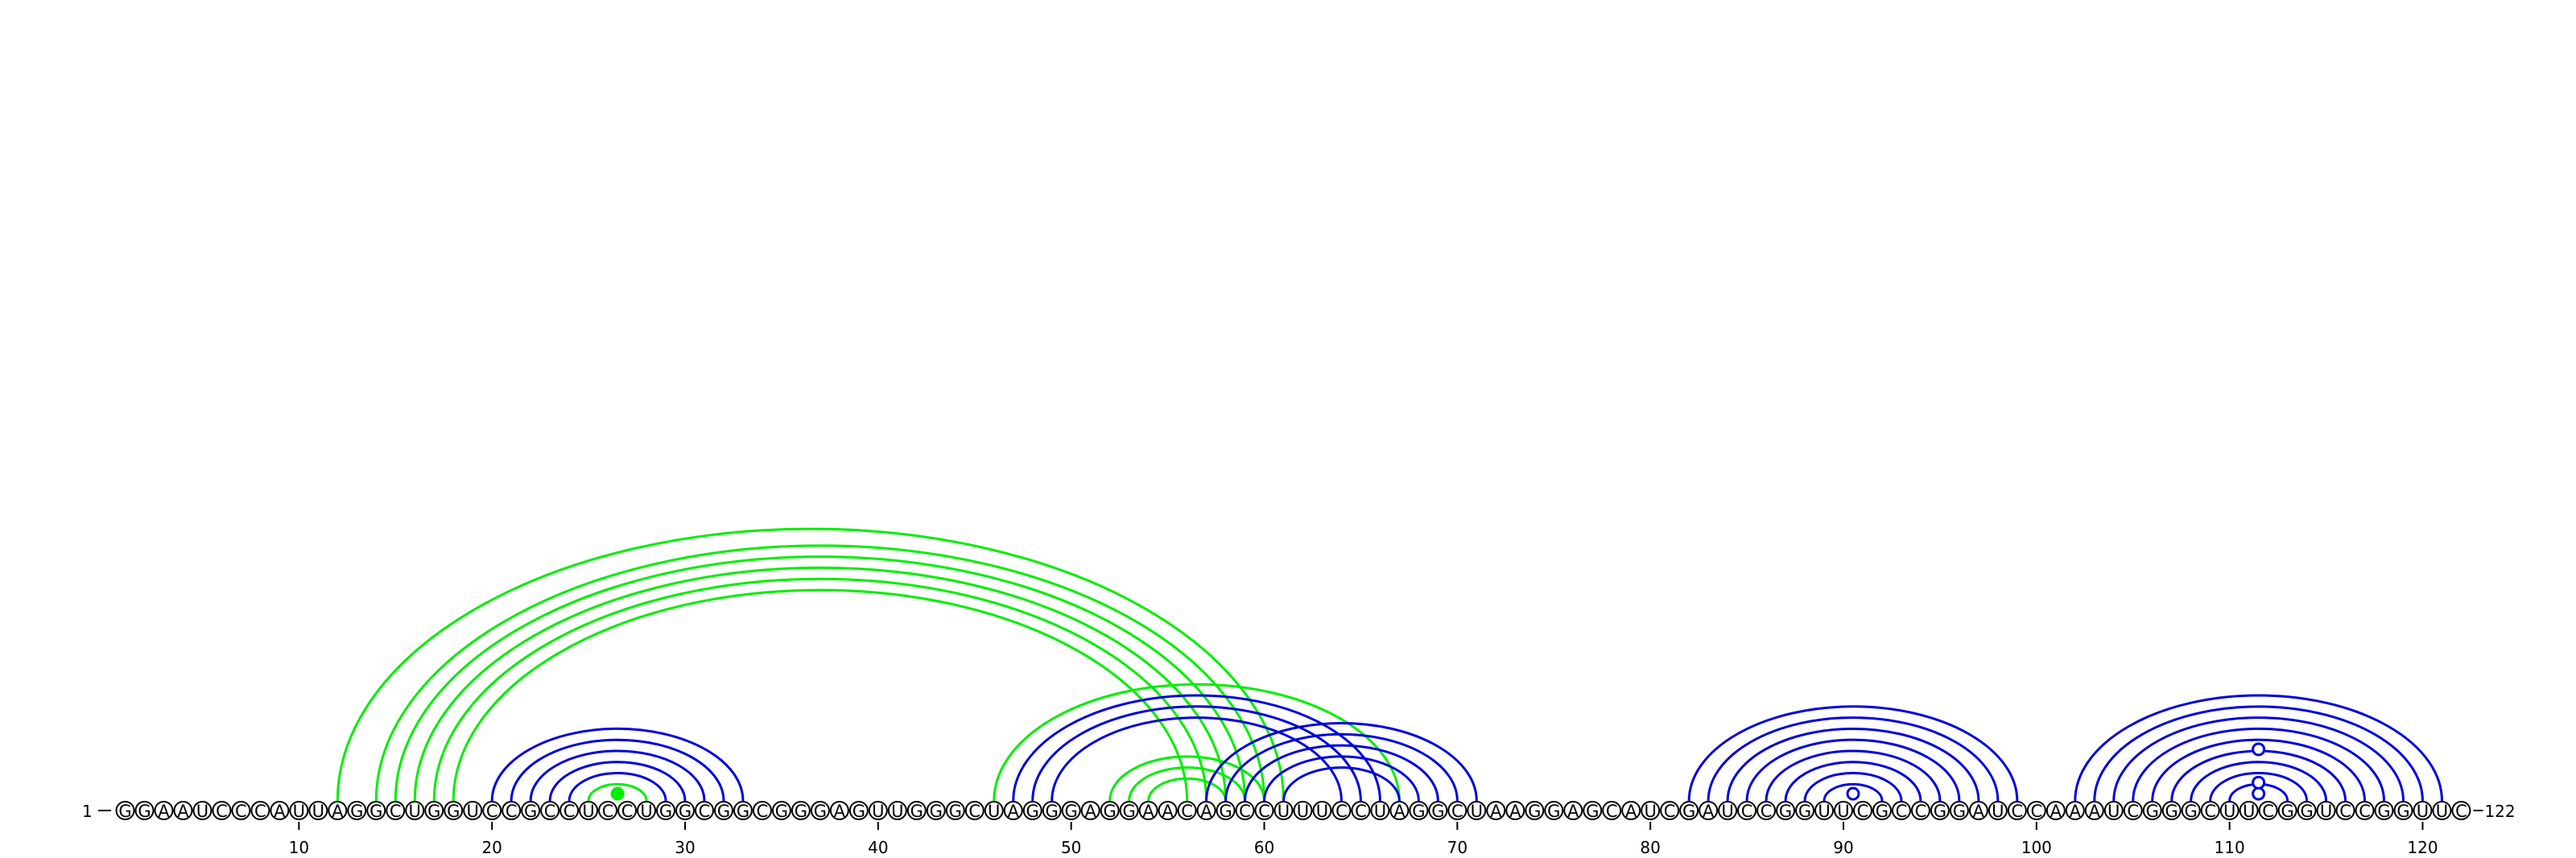 This screenshot has width=2576, height=858. What do you see at coordinates (2499, 812) in the screenshot?
I see `sequence-end-label: 122` at bounding box center [2499, 812].